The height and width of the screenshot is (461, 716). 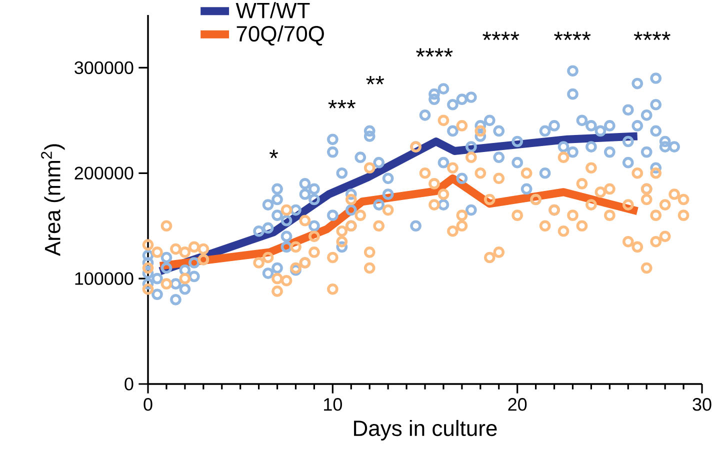 I want to click on y-tick-label: 200000, so click(x=104, y=173).